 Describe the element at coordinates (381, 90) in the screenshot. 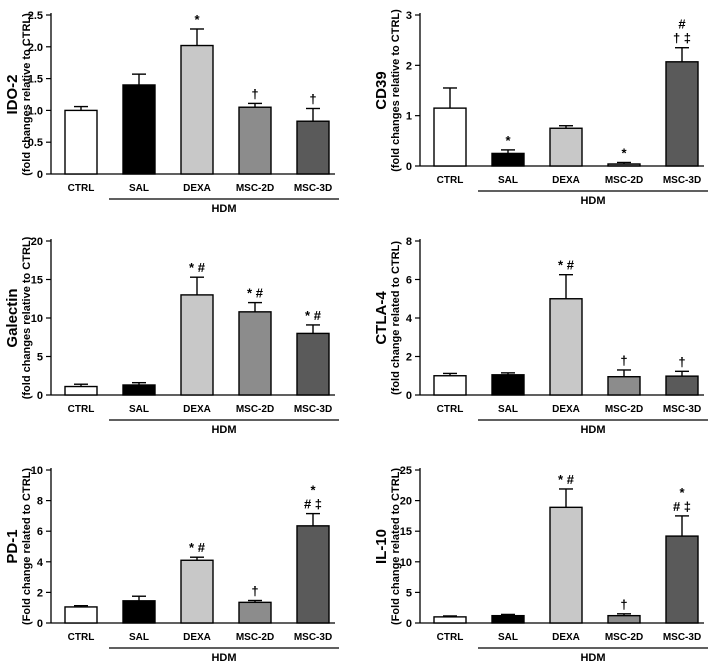

I see `y-axis-title: CD39` at that location.